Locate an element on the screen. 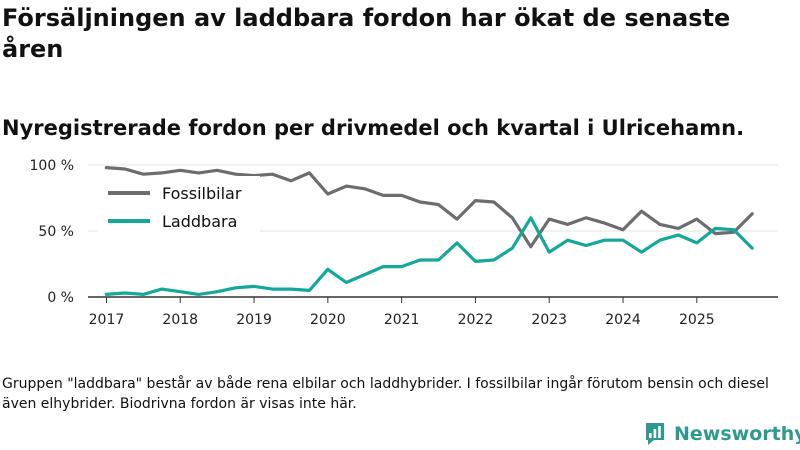  newsworthy-logo: Newsworthy is located at coordinates (722, 434).